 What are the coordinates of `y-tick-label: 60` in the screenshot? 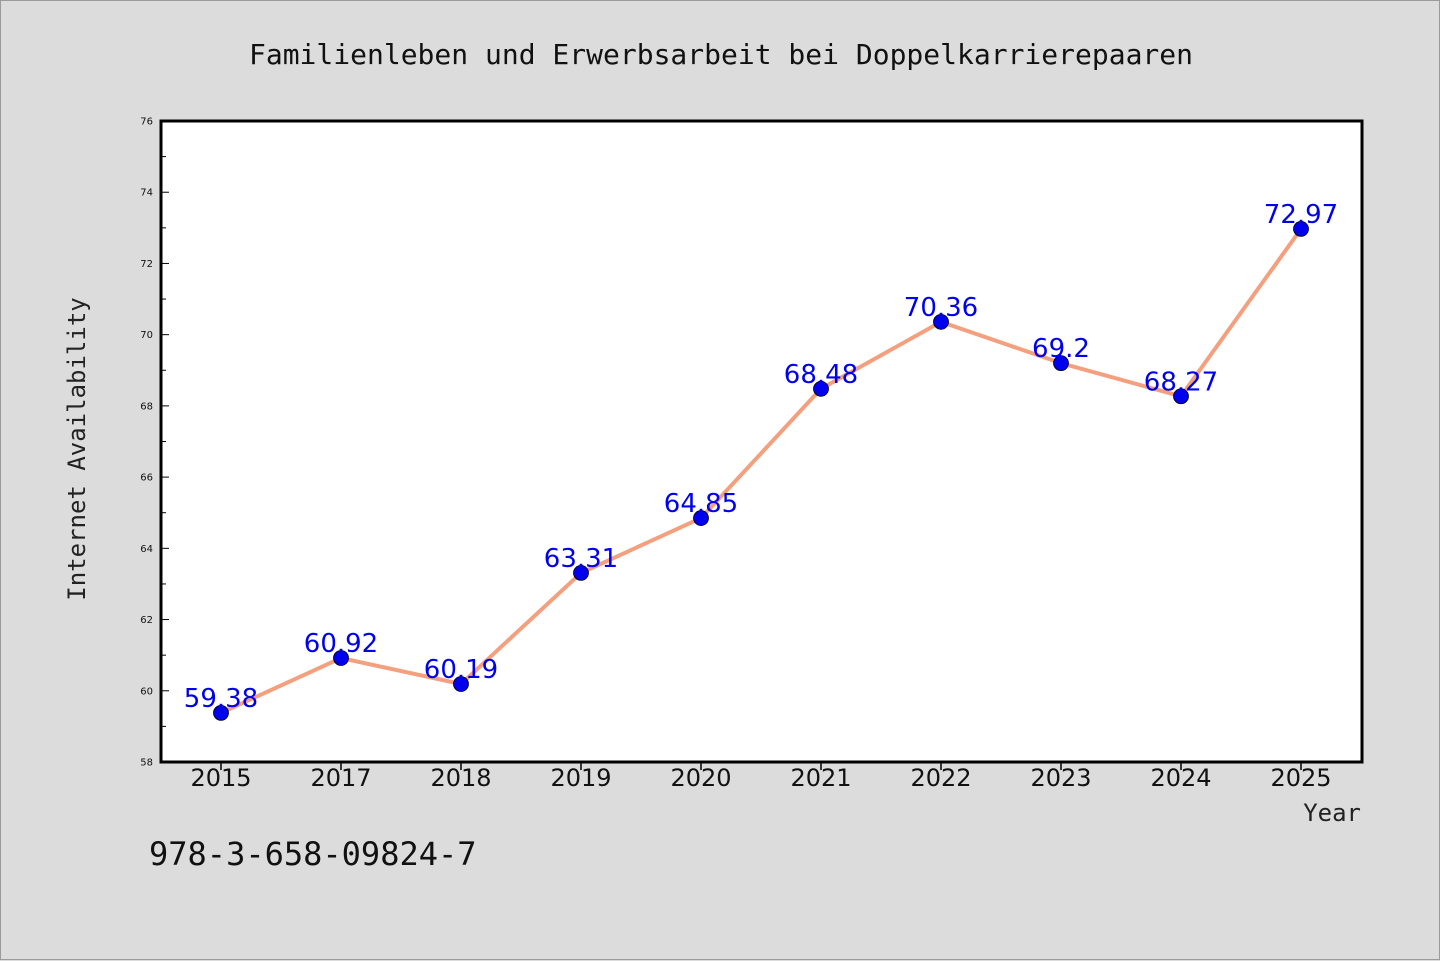 It's located at (146, 691).